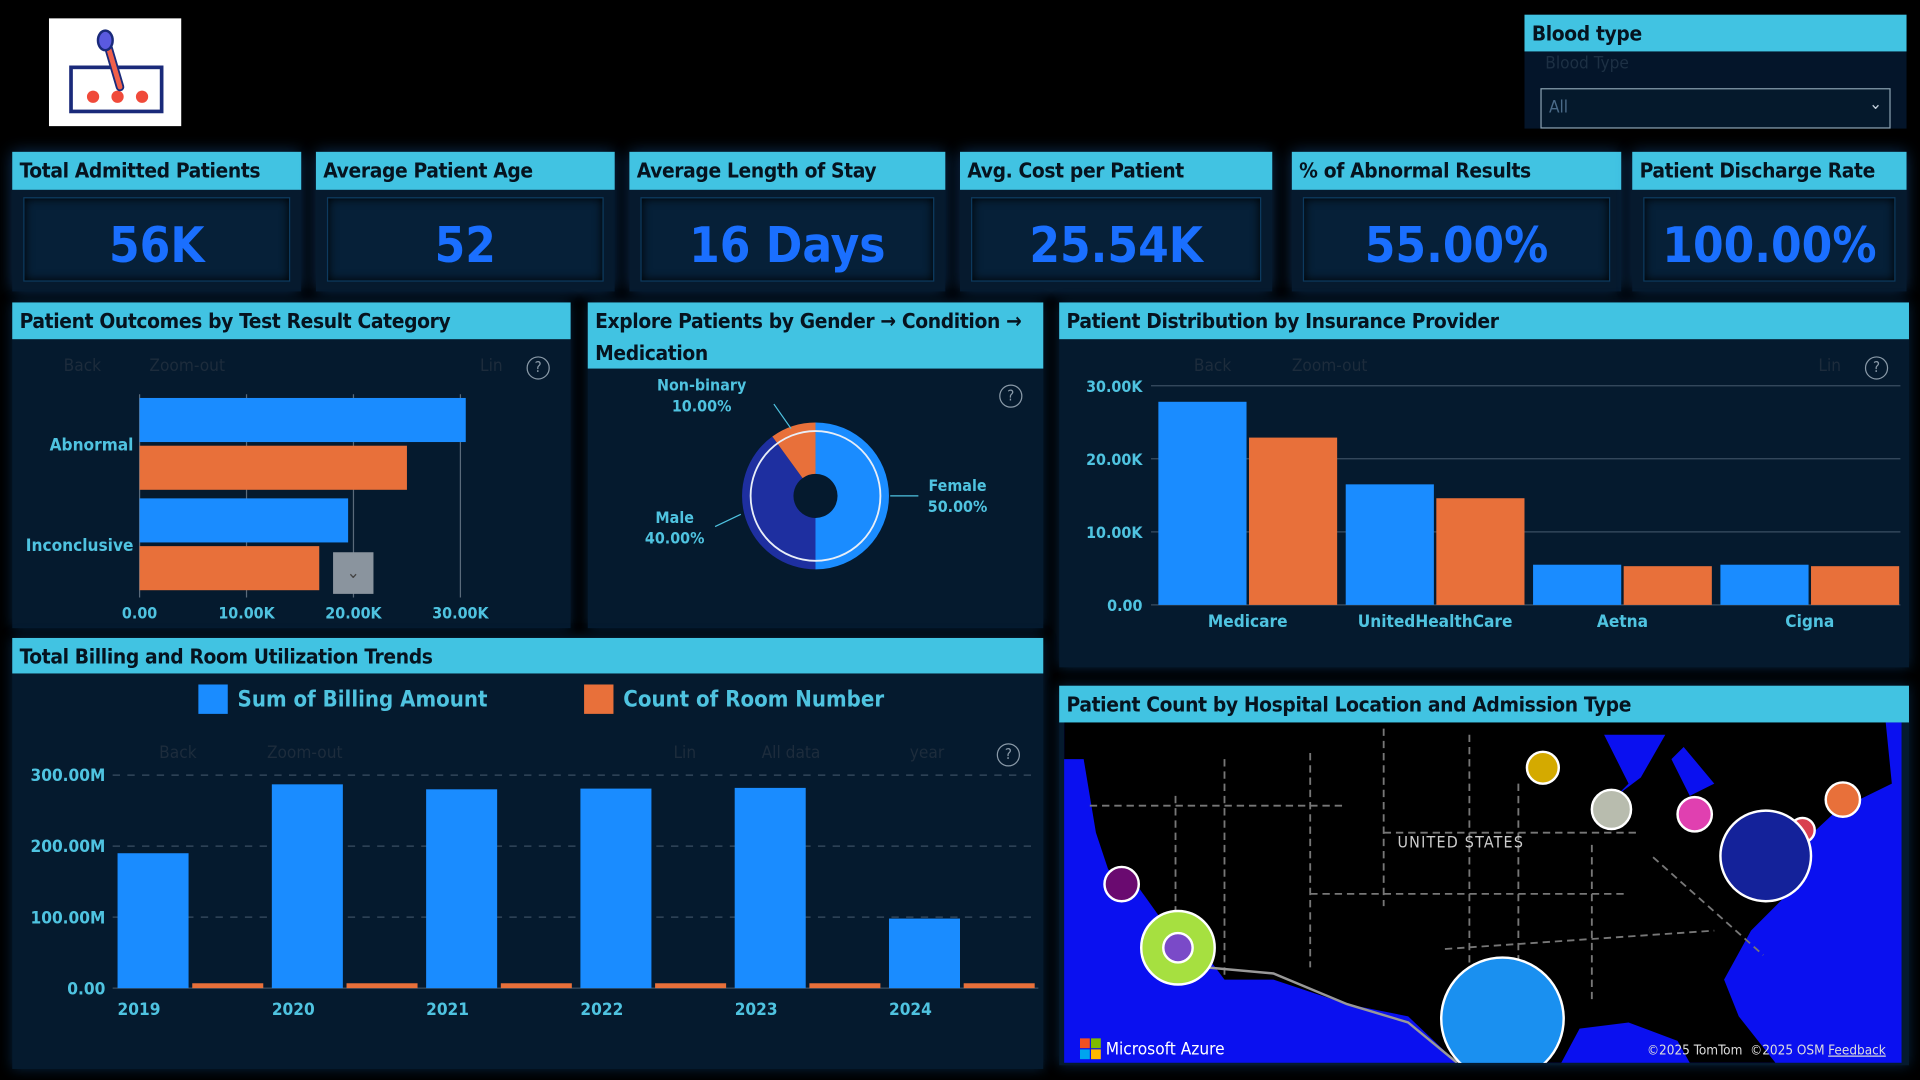 The width and height of the screenshot is (1920, 1080). Describe the element at coordinates (1735, 1050) in the screenshot. I see `map-copyright: ©2025 TomTom ©2025 OSM` at that location.